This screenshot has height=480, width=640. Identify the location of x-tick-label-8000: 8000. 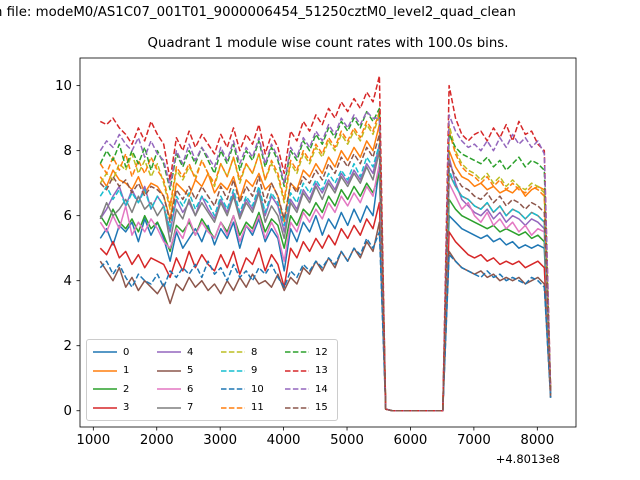
(537, 440).